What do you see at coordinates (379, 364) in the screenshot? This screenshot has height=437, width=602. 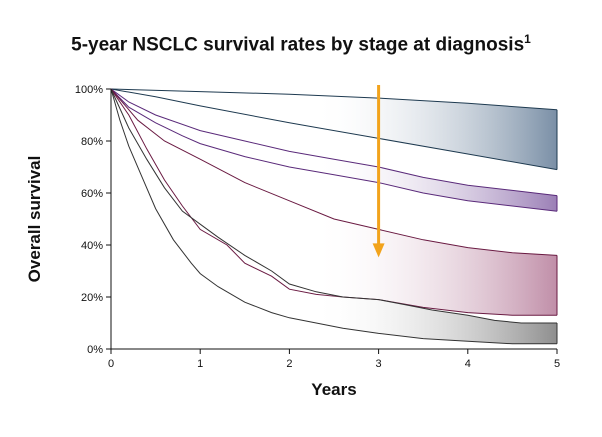 I see `x-tick-label: 3` at bounding box center [379, 364].